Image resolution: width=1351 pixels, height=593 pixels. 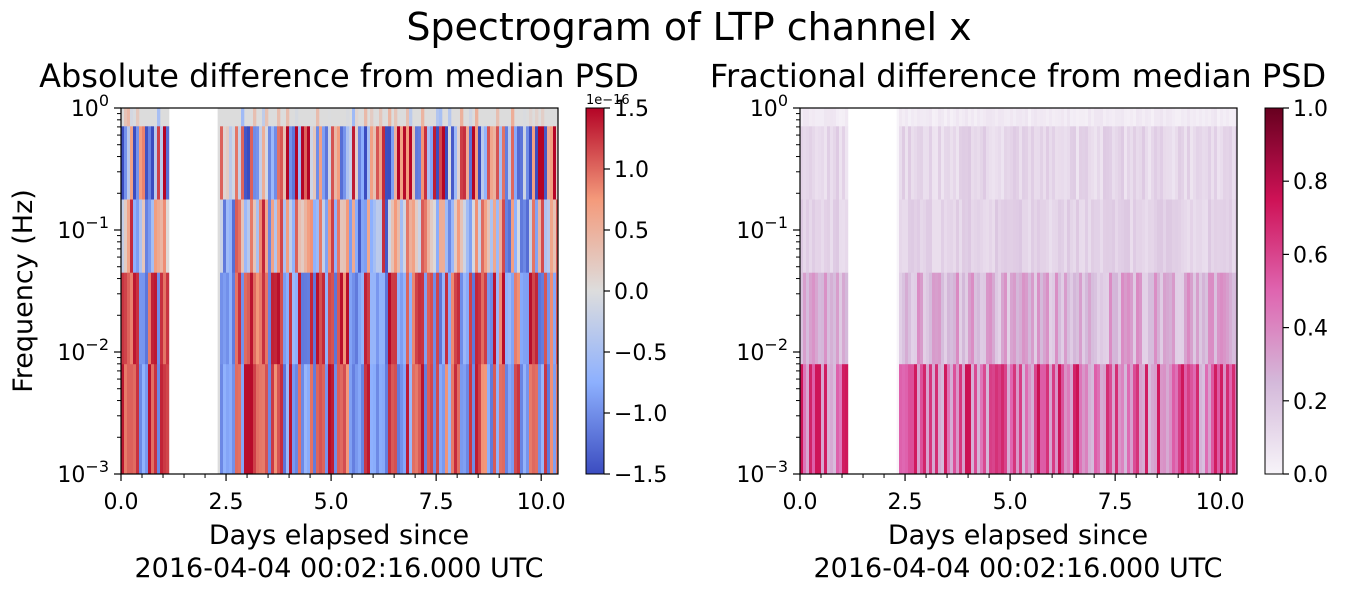 What do you see at coordinates (631, 109) in the screenshot?
I see `colorbar-tick-label: 1.5` at bounding box center [631, 109].